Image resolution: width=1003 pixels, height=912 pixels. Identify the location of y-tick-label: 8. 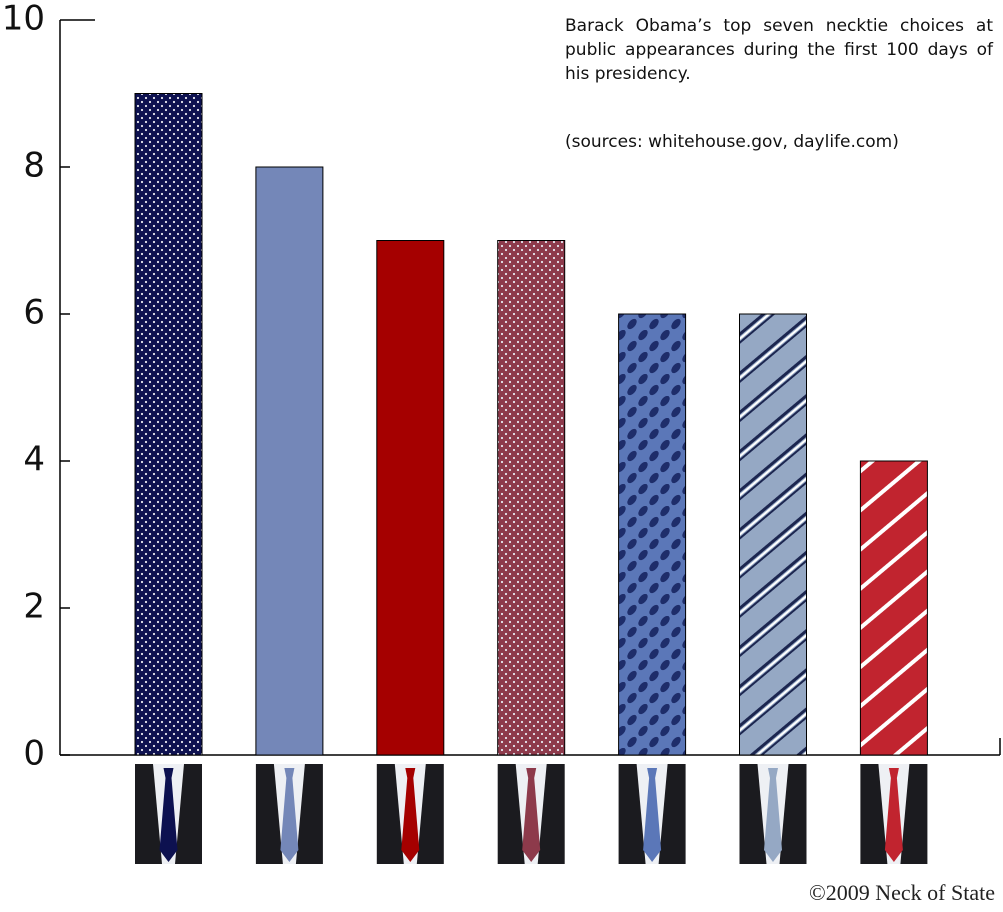
(34, 166).